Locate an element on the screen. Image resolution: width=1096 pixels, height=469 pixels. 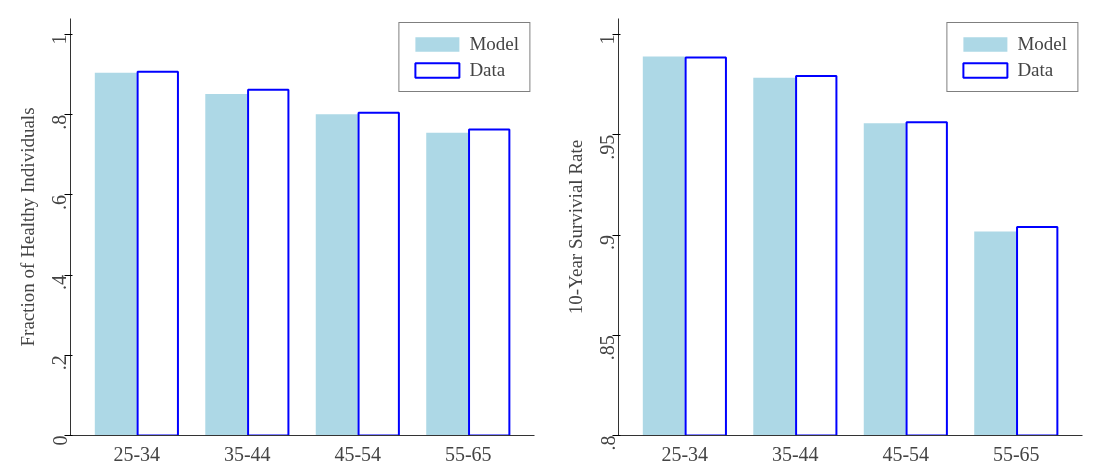
y-tick-label: .2 is located at coordinates (59, 363).